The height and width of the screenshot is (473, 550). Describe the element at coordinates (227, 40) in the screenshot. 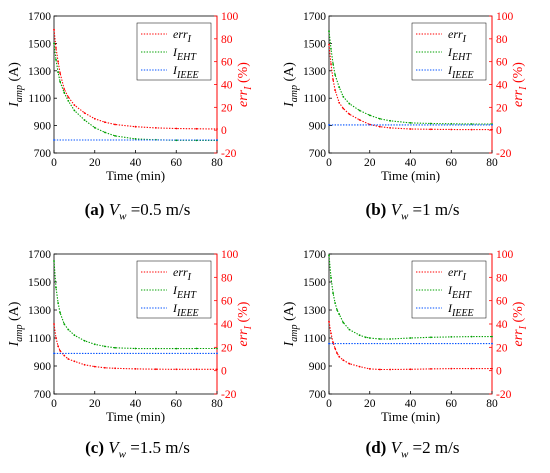

I see `y2-tick-label: 80` at that location.